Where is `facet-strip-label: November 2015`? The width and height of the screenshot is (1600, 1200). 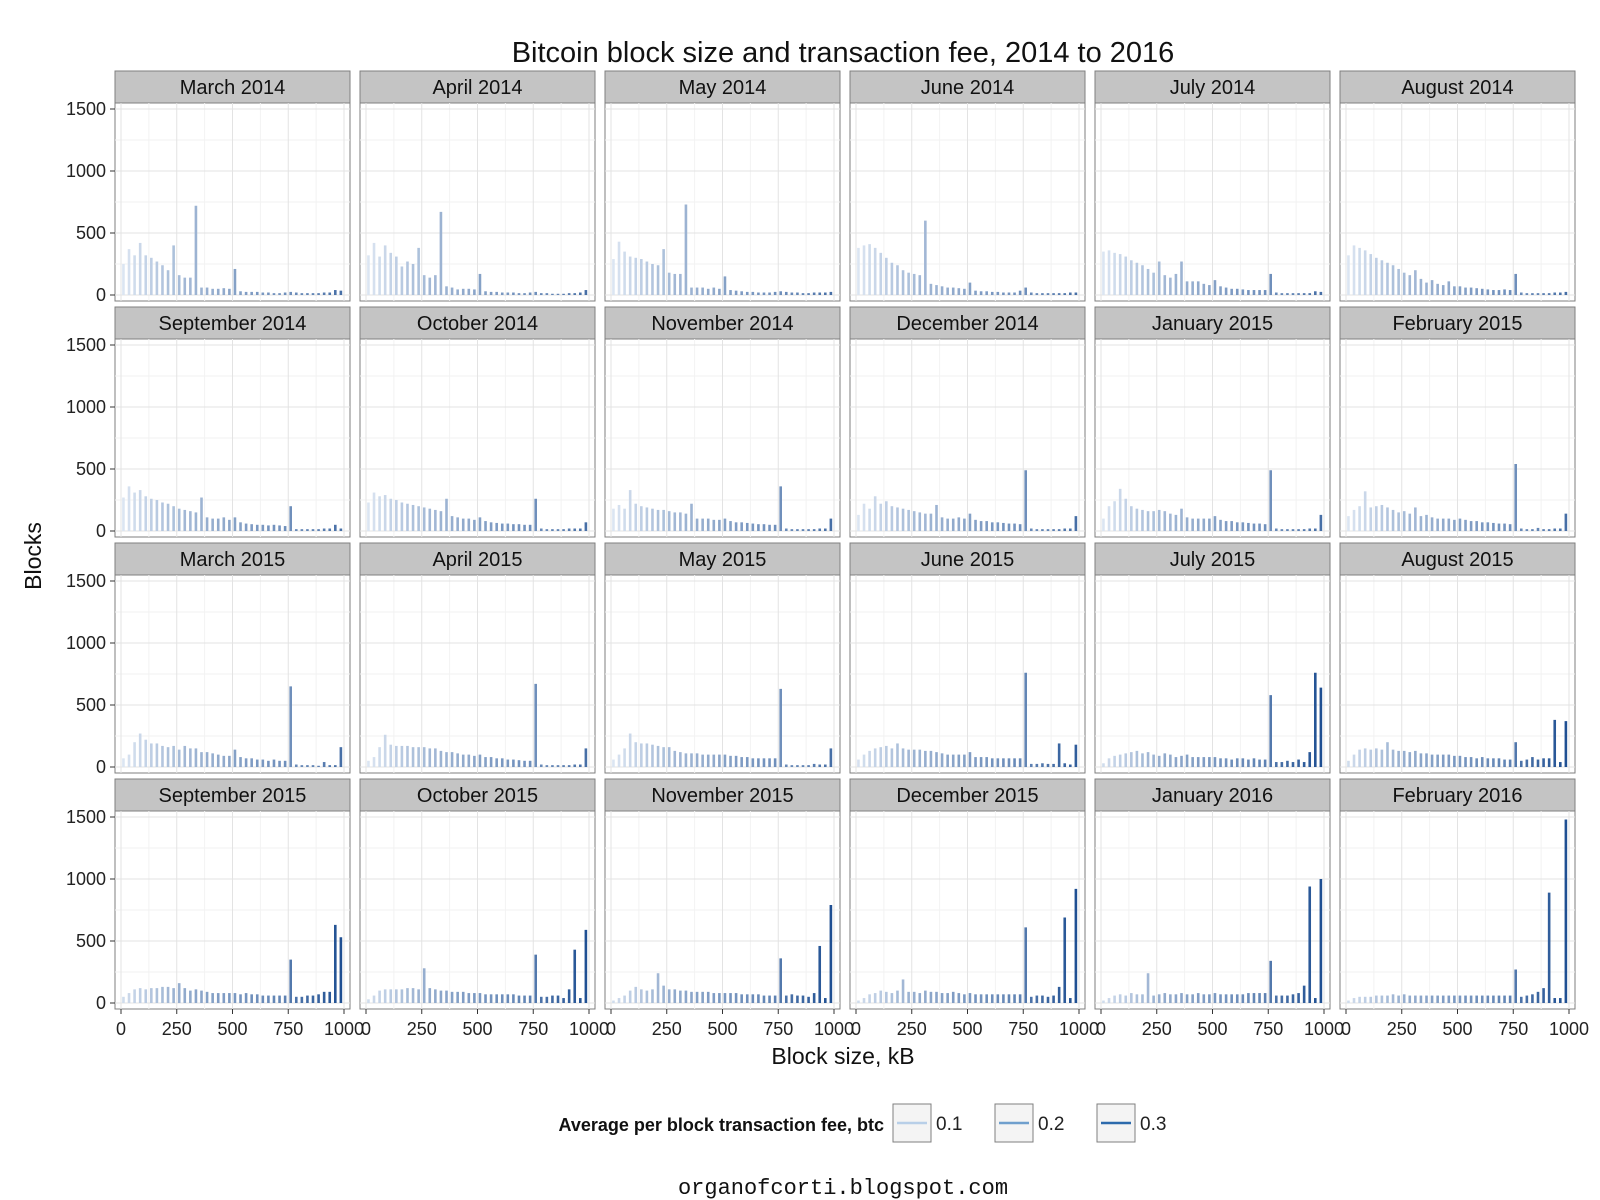
facet-strip-label: November 2015 is located at coordinates (722, 796).